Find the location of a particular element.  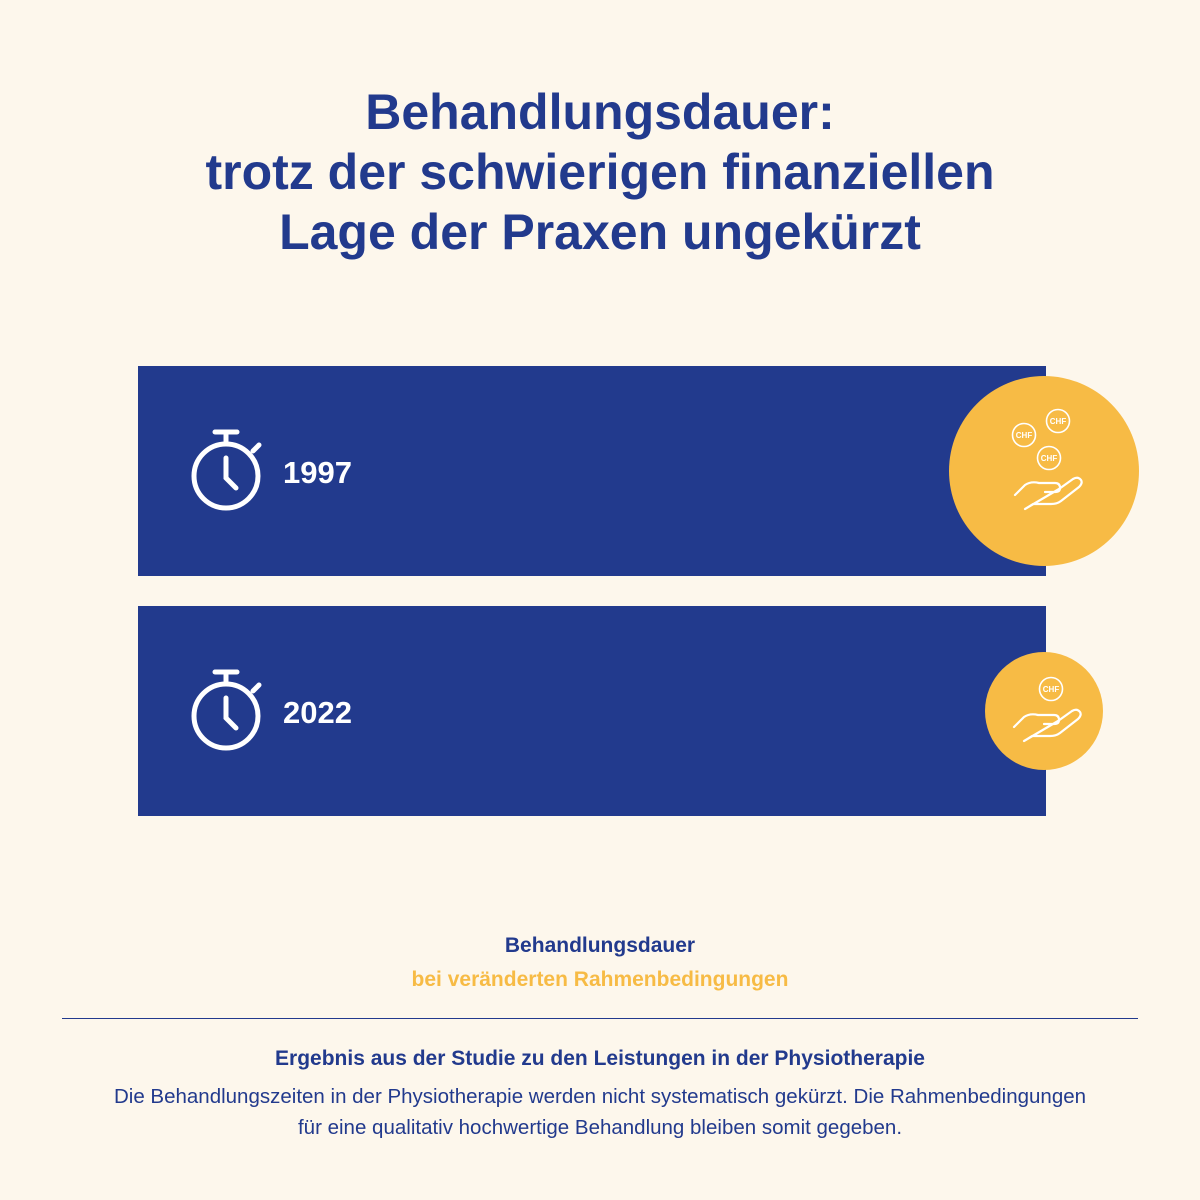

chart-title-line-3: Lage der Praxen ungekürzt is located at coordinates (600, 232).